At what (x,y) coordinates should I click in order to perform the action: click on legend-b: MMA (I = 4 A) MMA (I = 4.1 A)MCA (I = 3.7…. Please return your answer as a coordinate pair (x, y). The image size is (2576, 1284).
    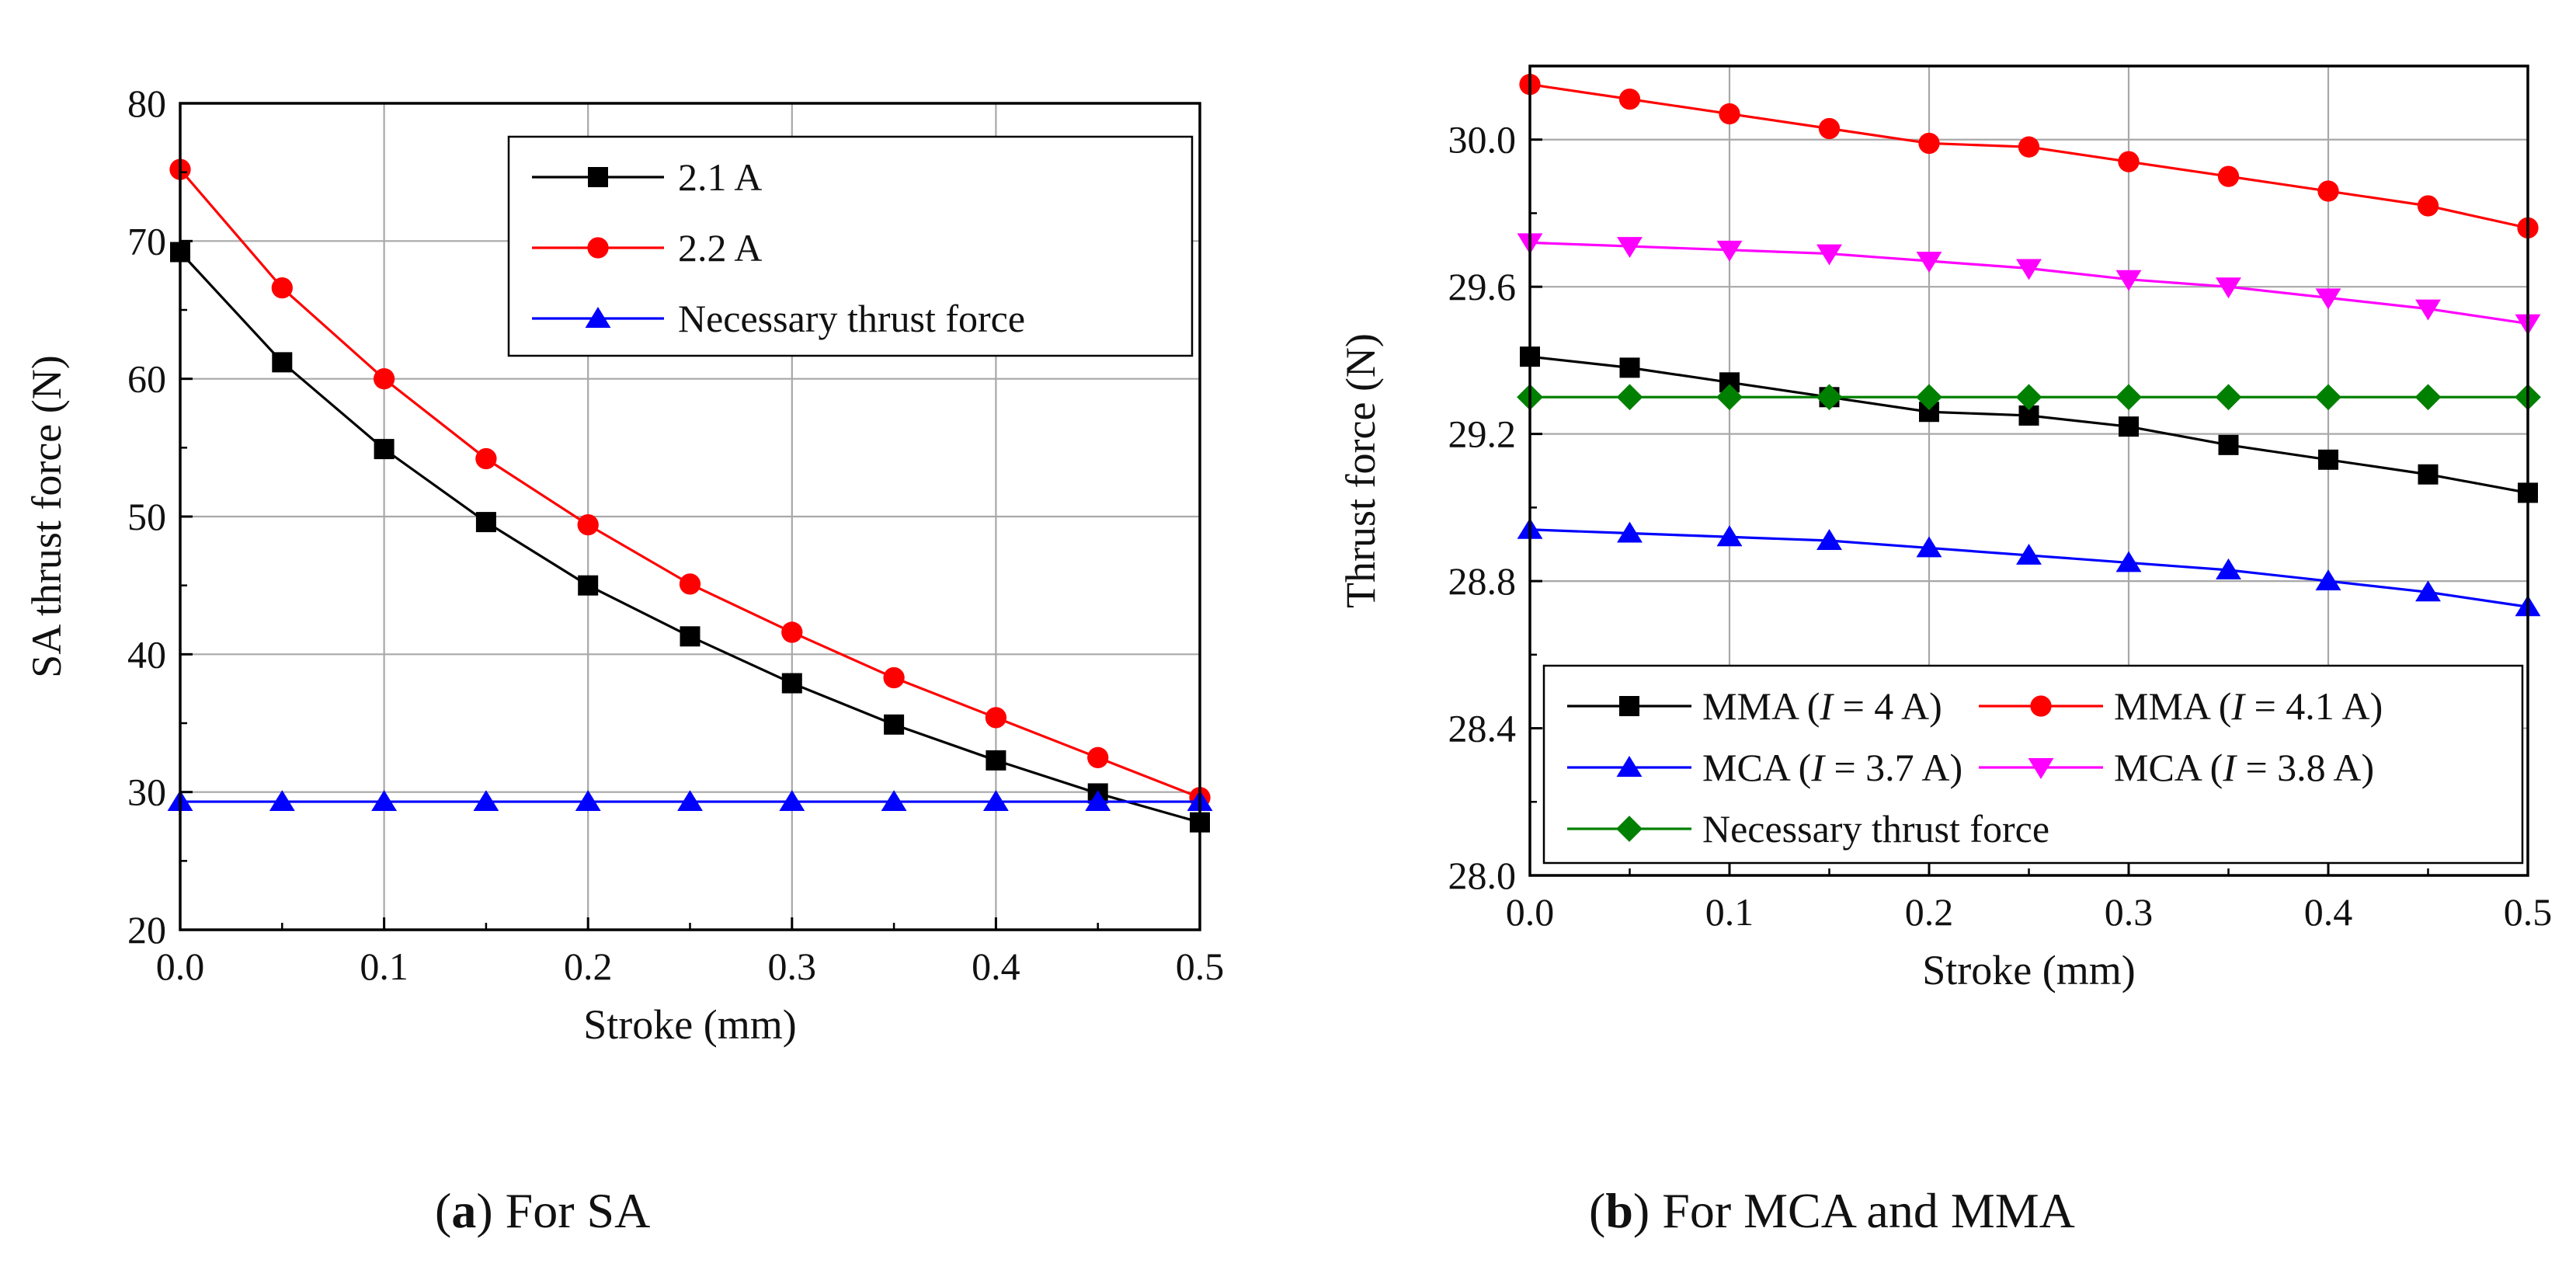
    Looking at the image, I should click on (2033, 764).